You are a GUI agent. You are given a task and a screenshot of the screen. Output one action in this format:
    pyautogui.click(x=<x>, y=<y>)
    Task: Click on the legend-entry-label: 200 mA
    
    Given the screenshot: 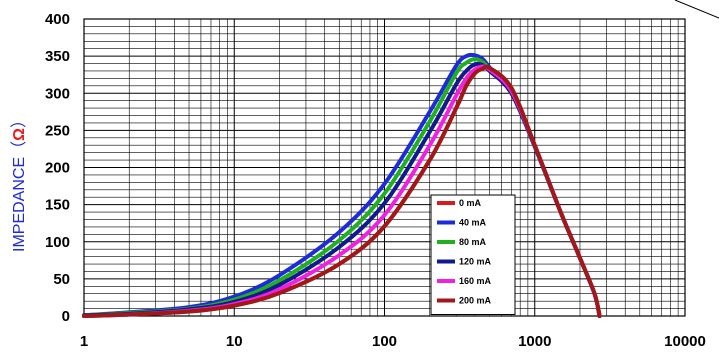 What is the action you would take?
    pyautogui.click(x=475, y=301)
    